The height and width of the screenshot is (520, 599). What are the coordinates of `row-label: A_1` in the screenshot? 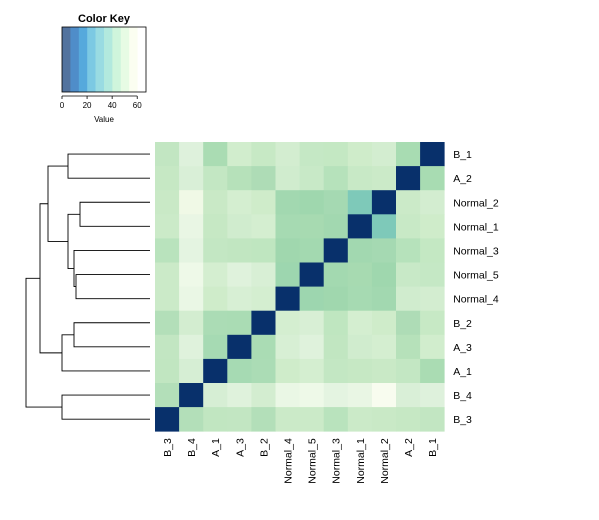 It's located at (462, 372).